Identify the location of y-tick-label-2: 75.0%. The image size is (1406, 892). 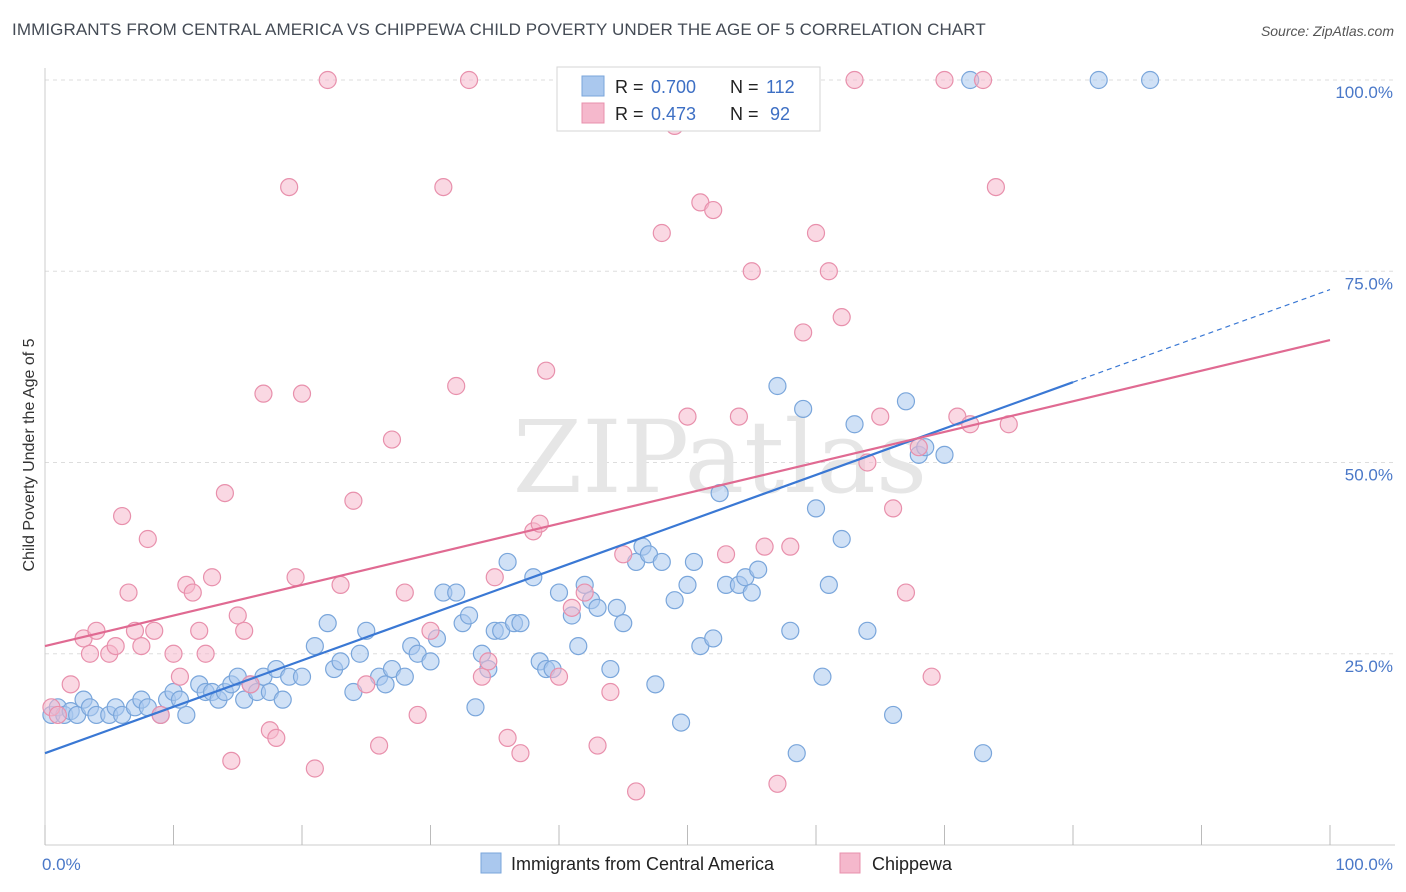
(1369, 283).